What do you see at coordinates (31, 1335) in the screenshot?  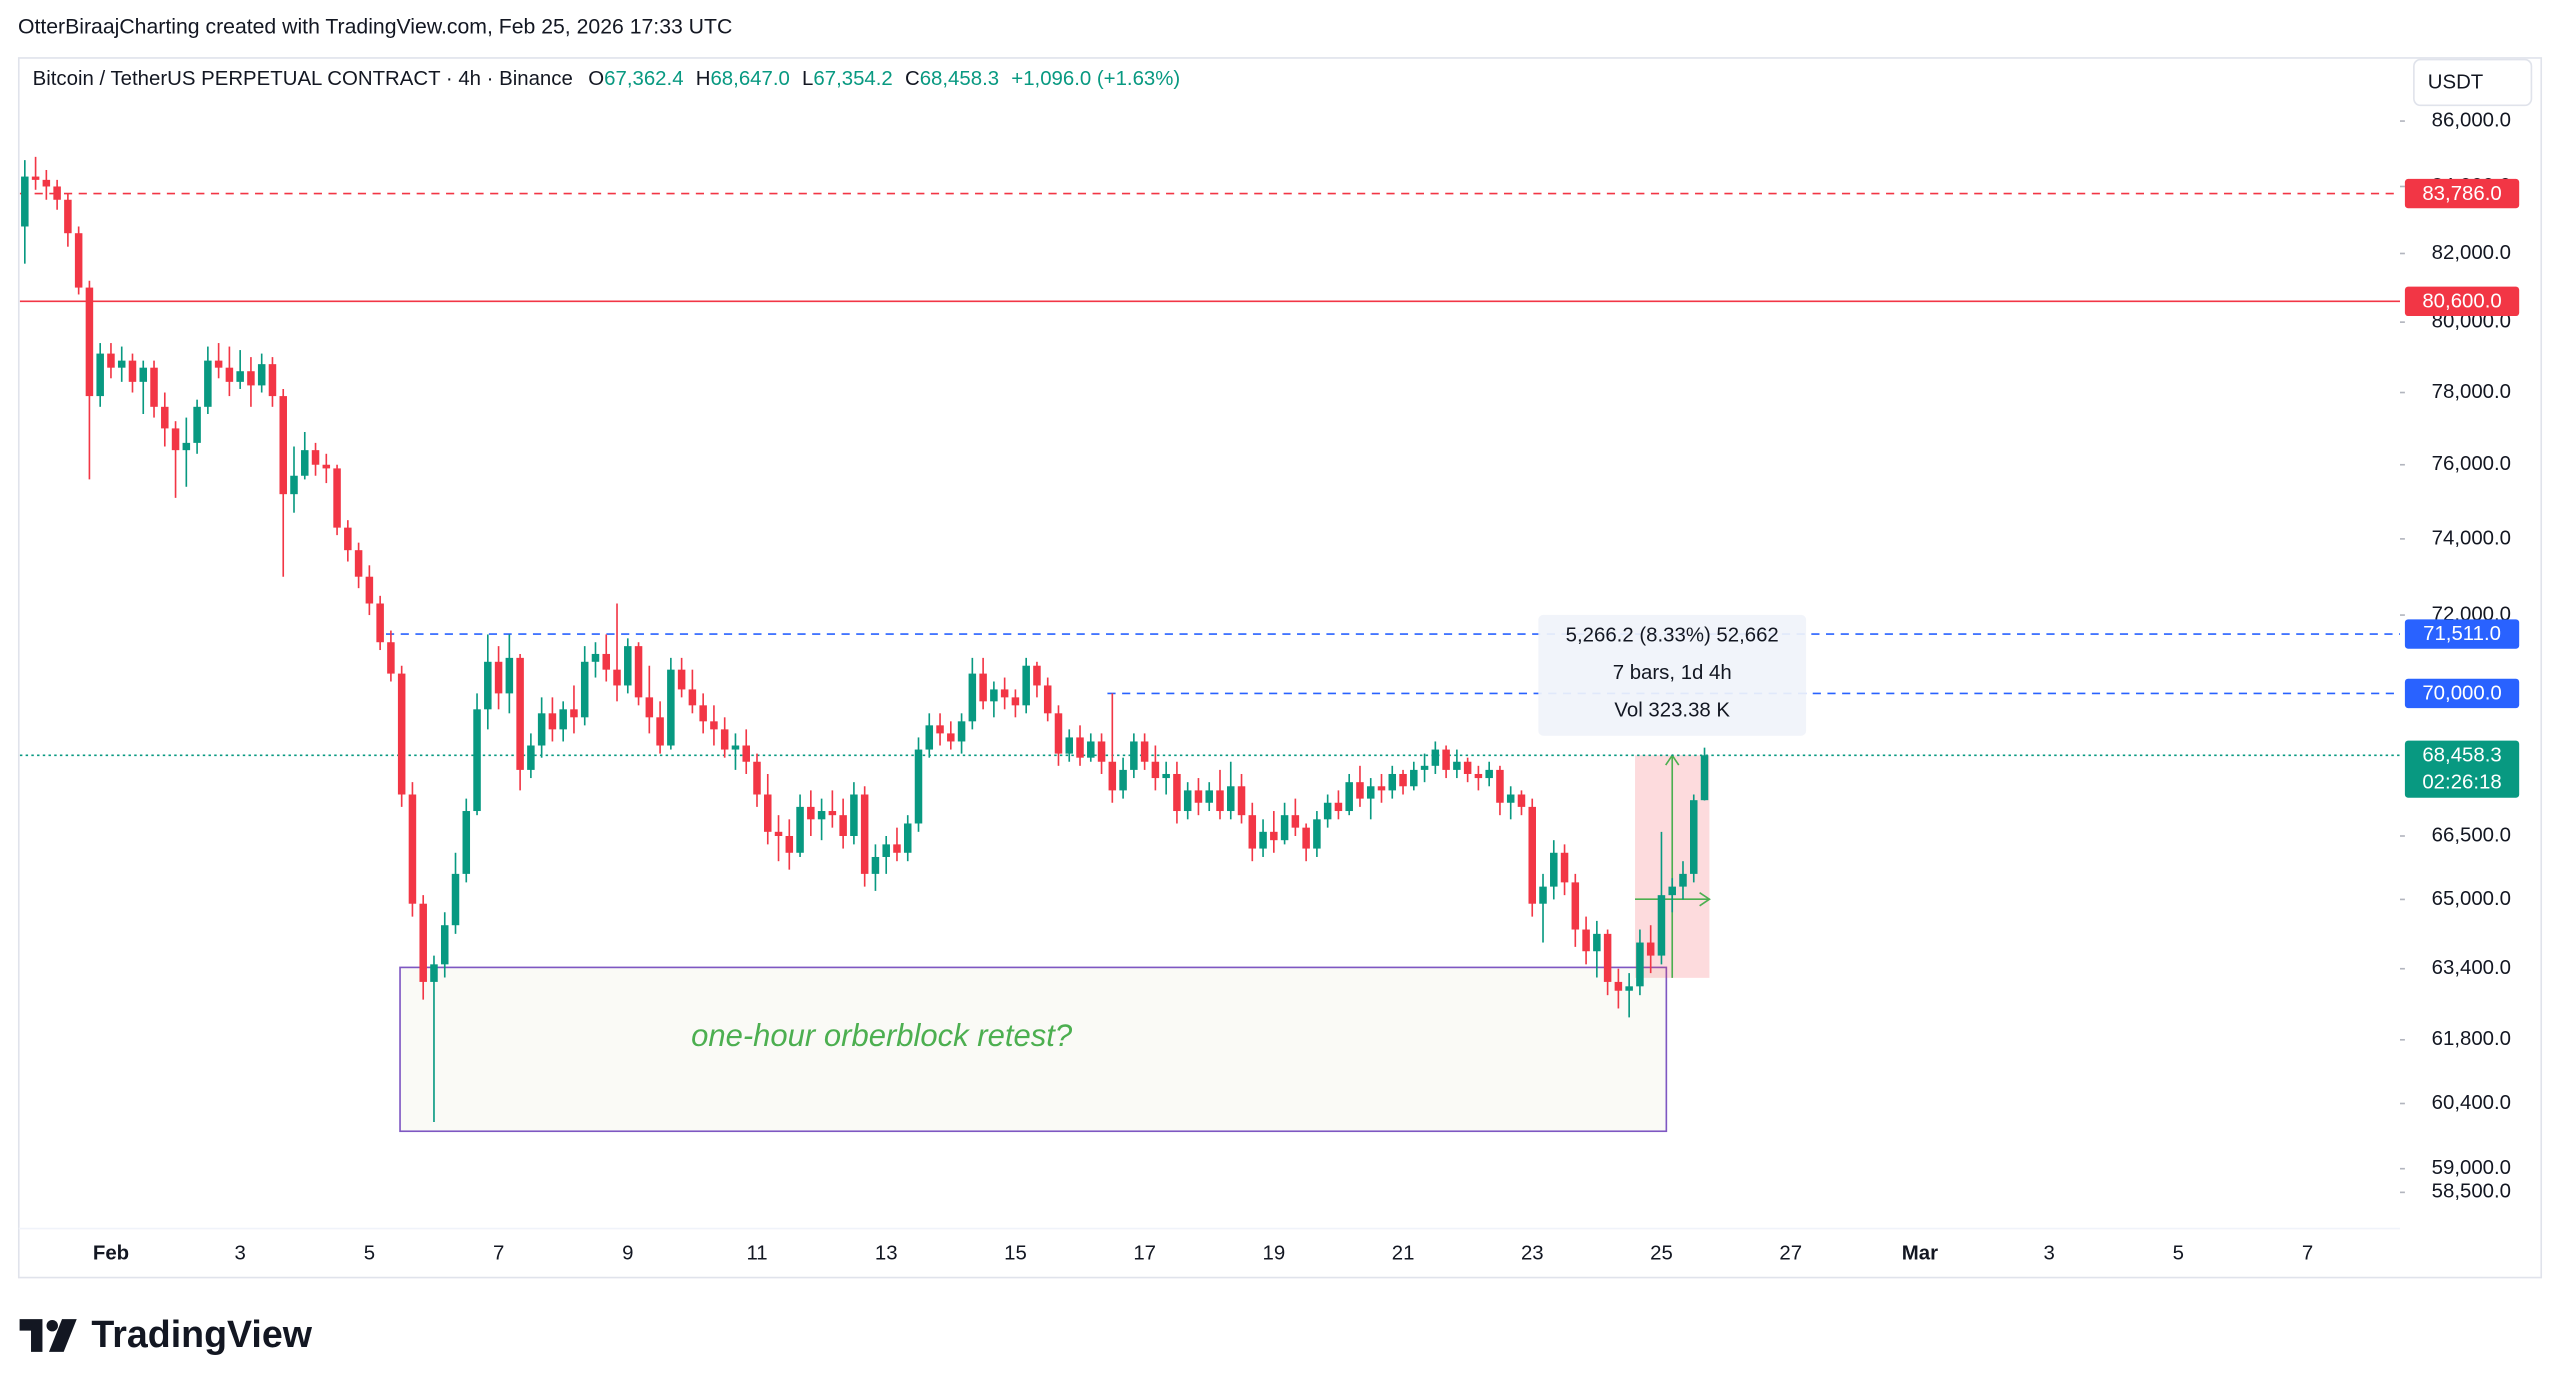 I see `logo-mark` at bounding box center [31, 1335].